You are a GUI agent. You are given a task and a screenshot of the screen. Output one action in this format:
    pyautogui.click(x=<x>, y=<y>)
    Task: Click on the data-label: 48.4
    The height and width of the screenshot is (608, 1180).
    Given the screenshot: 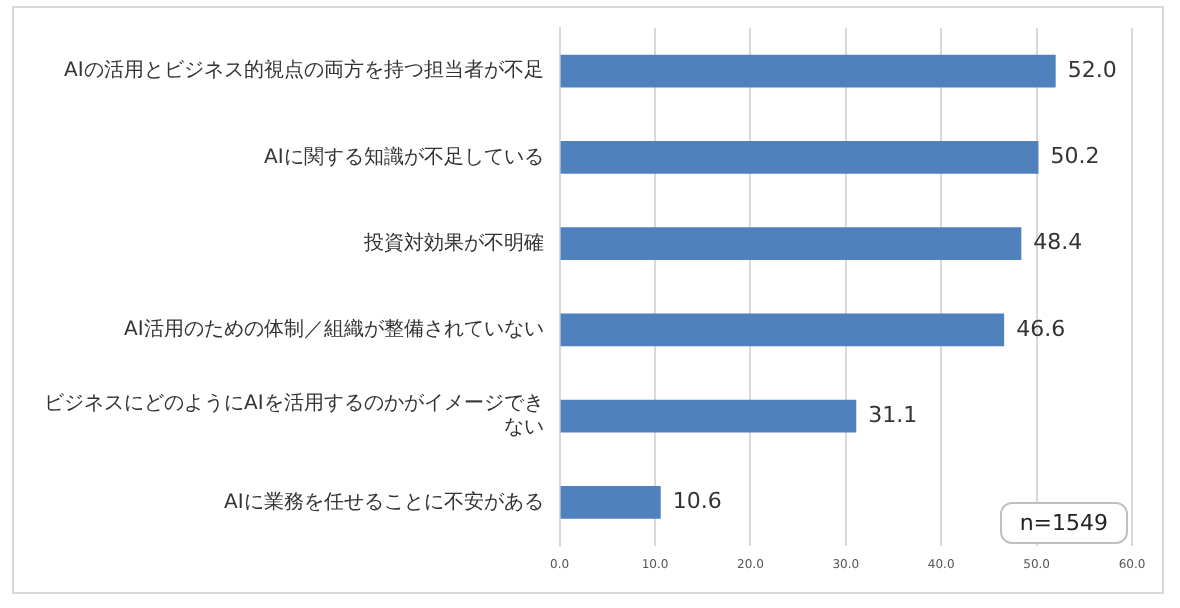 What is the action you would take?
    pyautogui.click(x=1058, y=242)
    